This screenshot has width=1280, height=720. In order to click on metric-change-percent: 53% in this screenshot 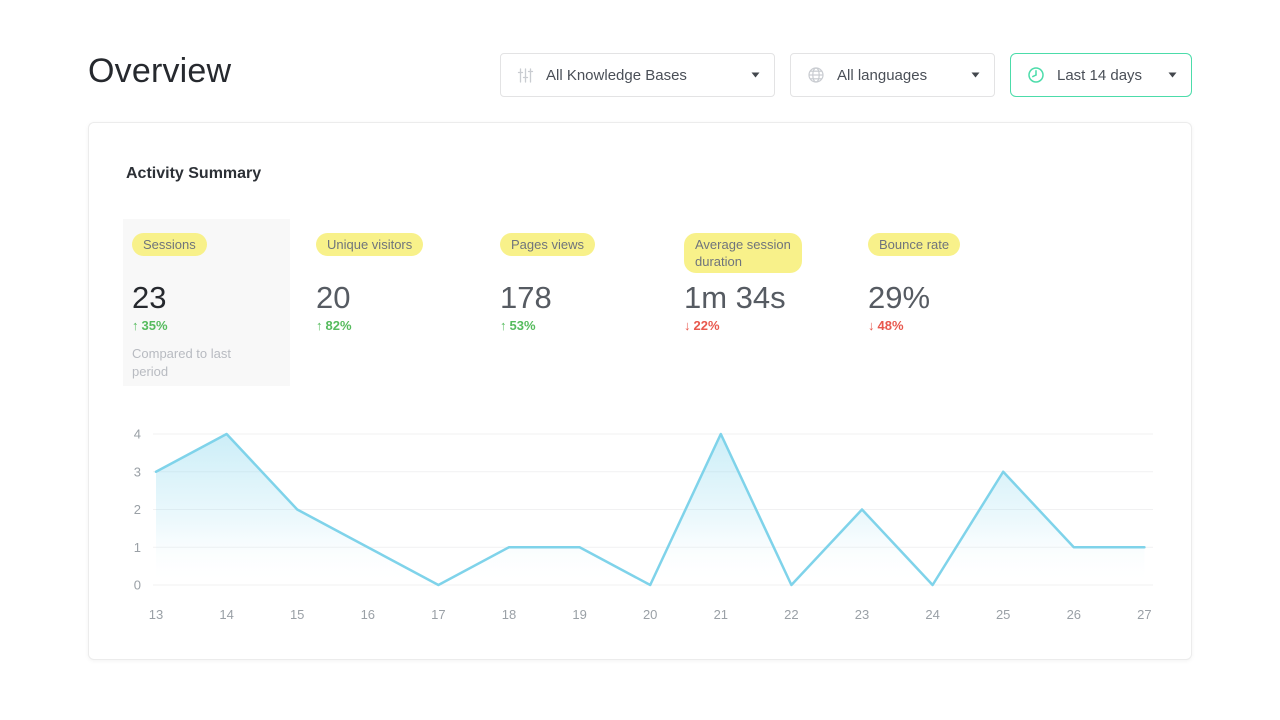, I will do `click(522, 326)`.